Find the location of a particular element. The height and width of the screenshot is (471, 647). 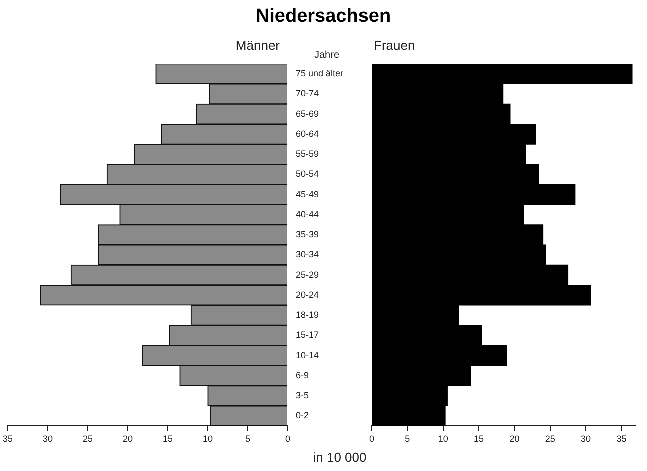

y-tick-label: 35-39 is located at coordinates (308, 235).